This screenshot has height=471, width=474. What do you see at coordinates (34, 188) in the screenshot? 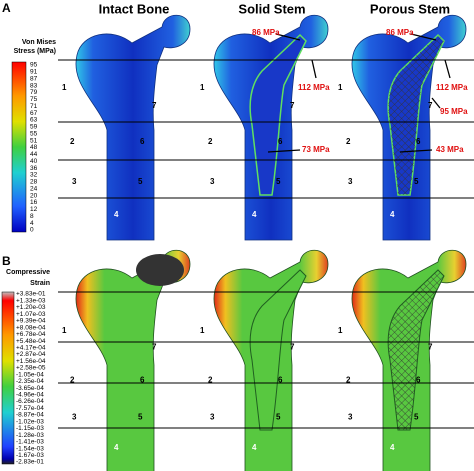
I see `colorbar-label: 24` at bounding box center [34, 188].